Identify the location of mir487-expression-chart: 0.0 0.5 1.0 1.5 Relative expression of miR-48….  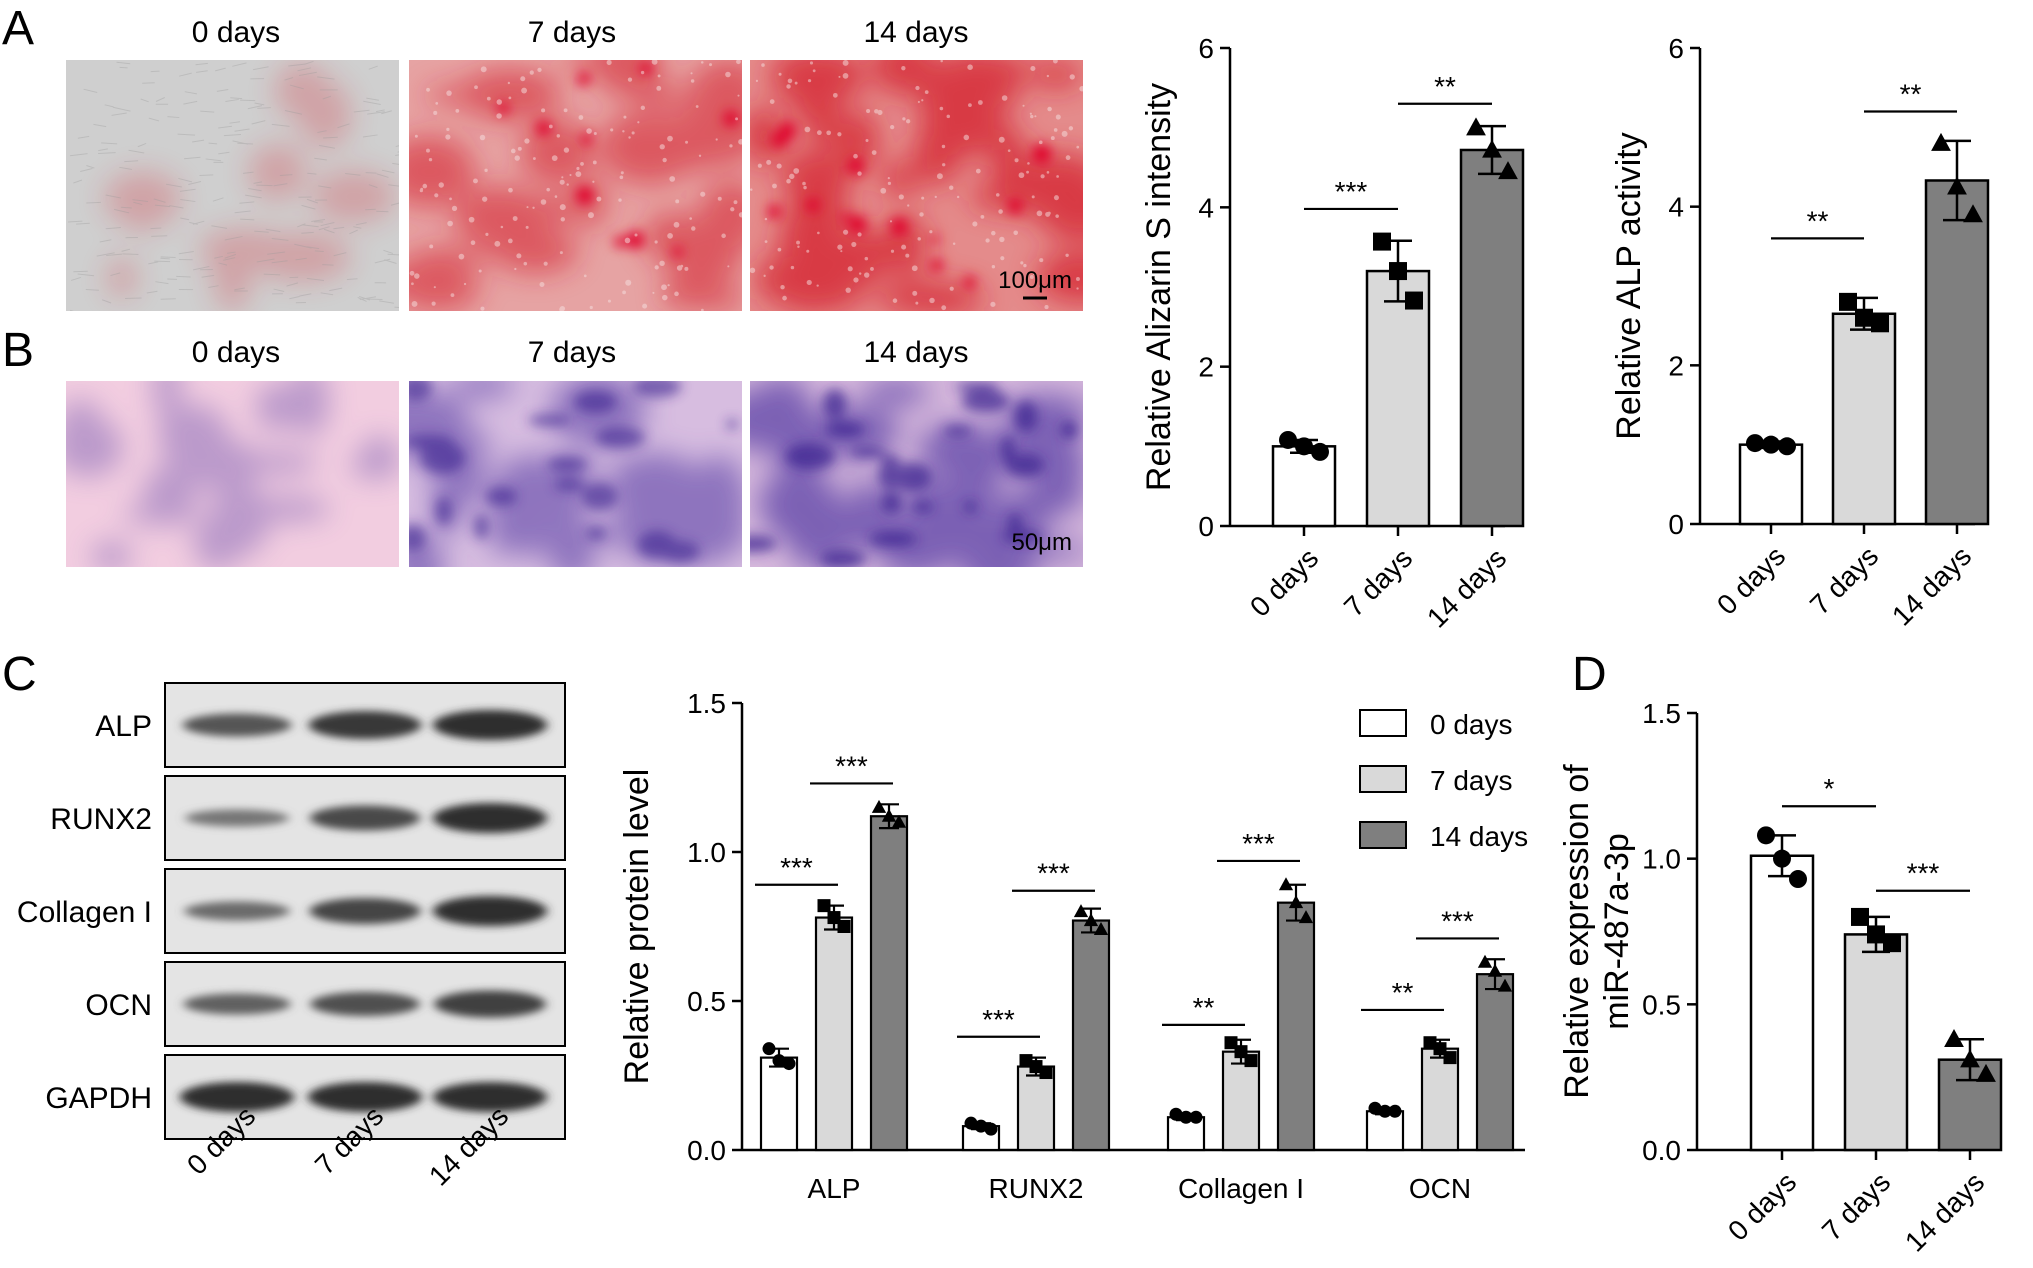
(1780, 978).